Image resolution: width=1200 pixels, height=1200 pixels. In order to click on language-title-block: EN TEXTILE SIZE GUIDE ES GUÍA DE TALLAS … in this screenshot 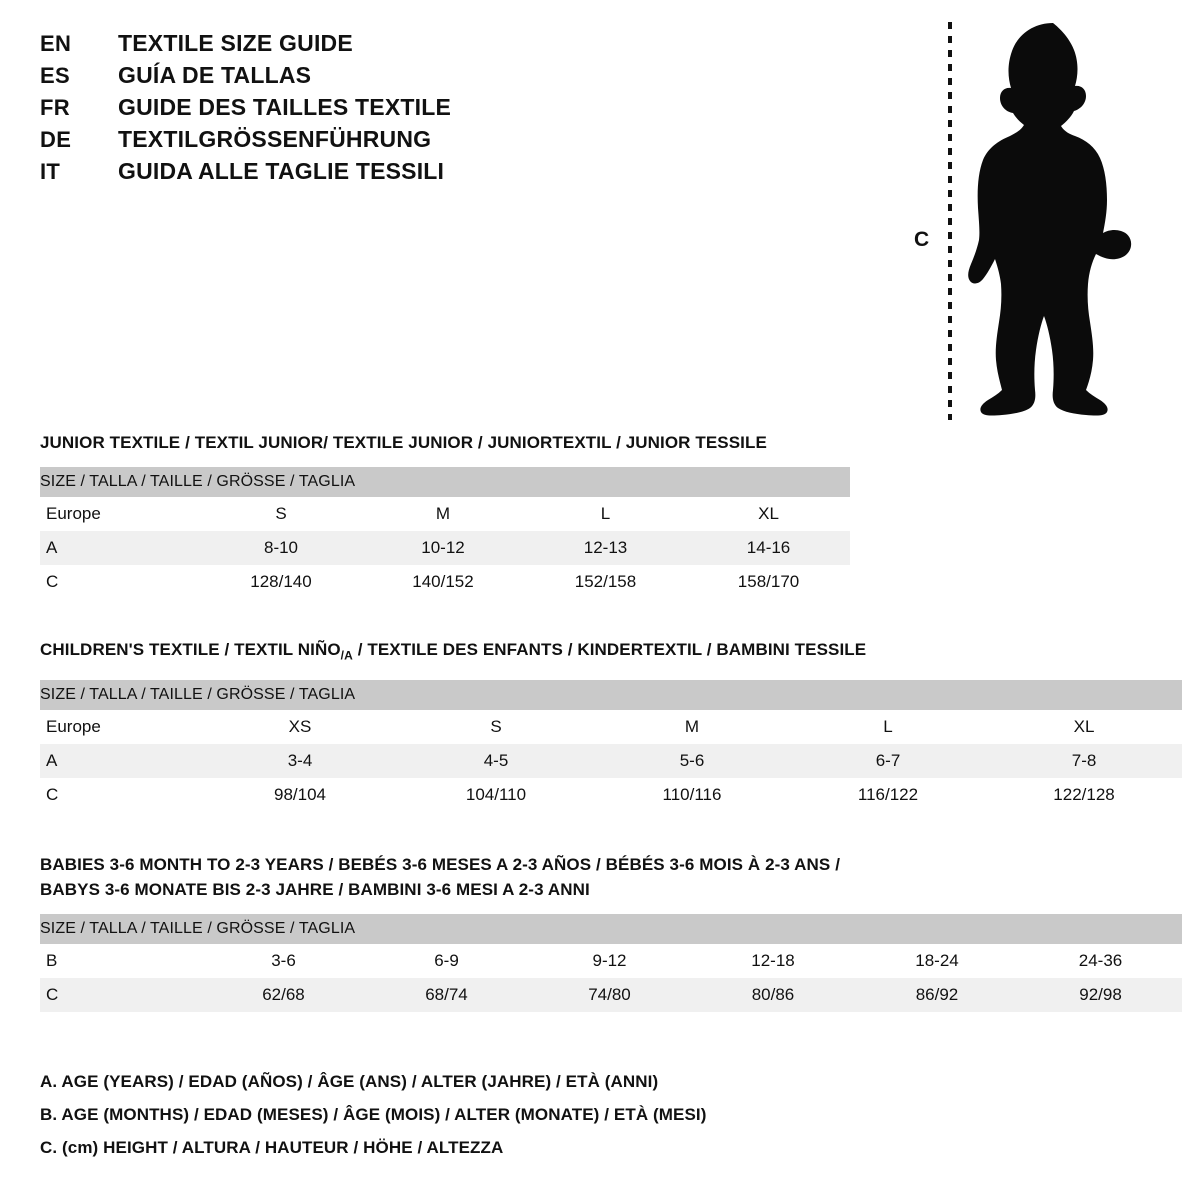, I will do `click(320, 110)`.